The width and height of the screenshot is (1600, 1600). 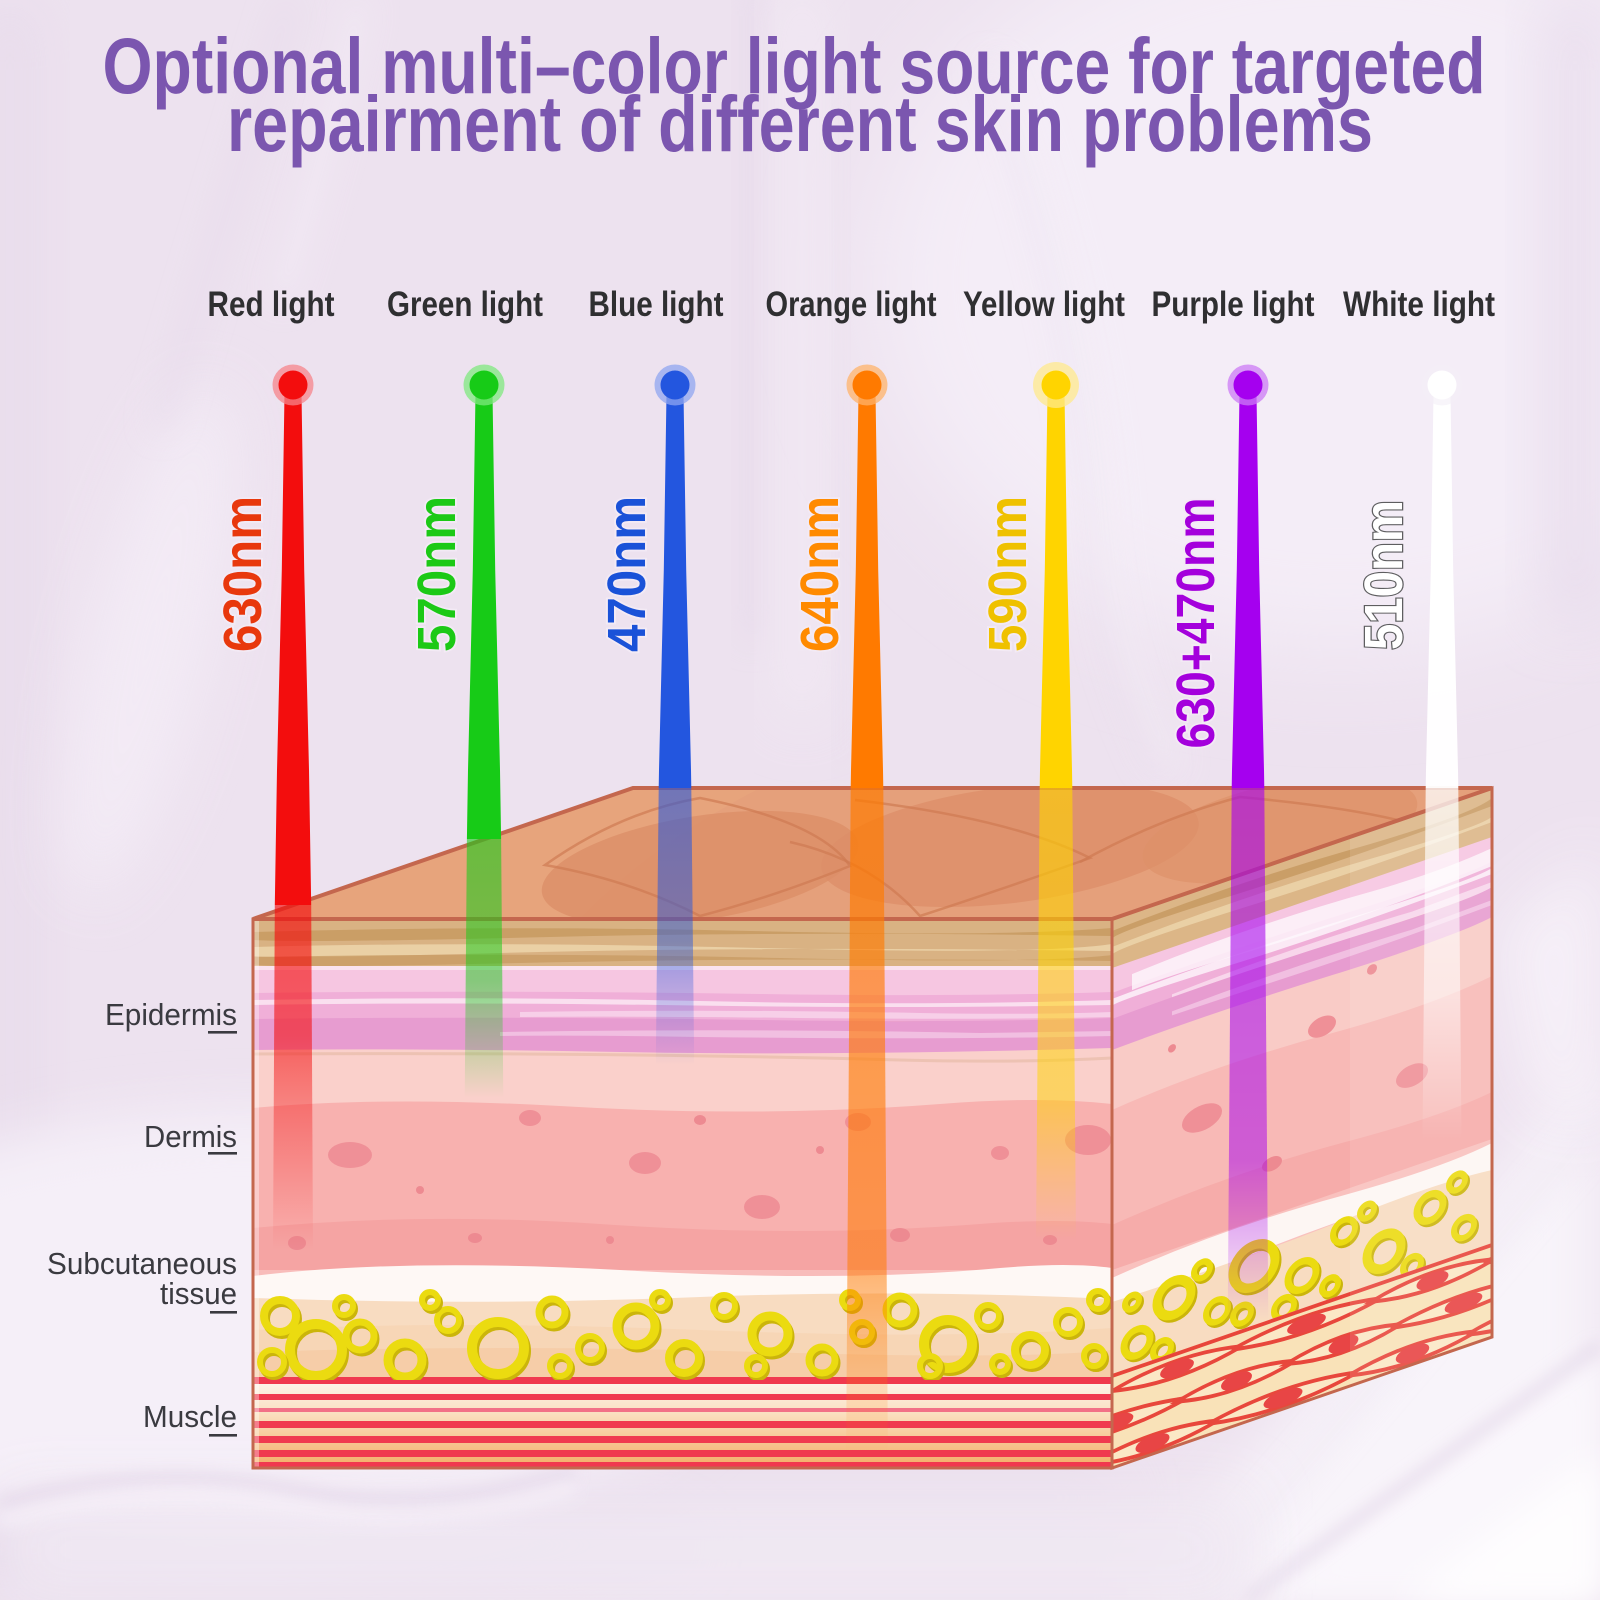 What do you see at coordinates (190, 1416) in the screenshot?
I see `svg-text: Muscle` at bounding box center [190, 1416].